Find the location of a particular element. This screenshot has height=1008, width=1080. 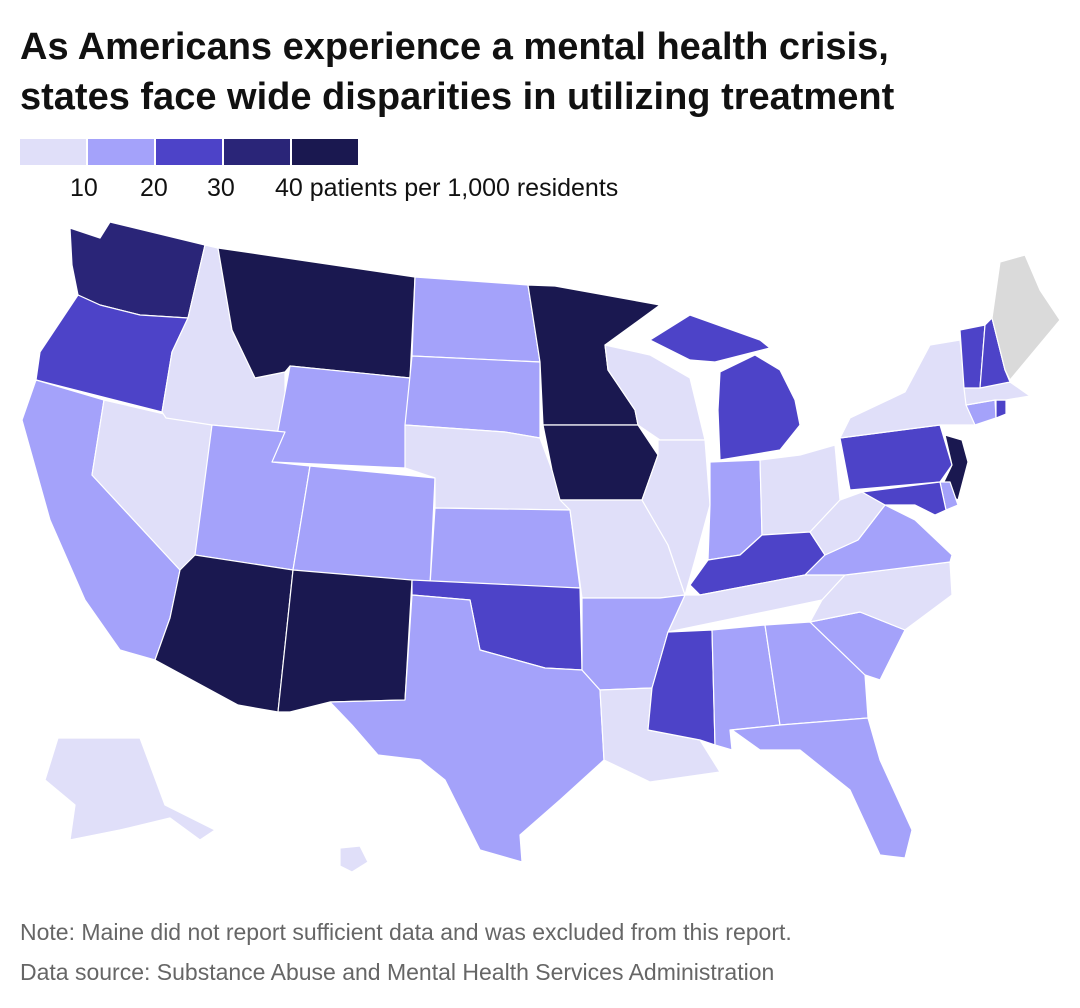

state-north-dakota is located at coordinates (476, 319).